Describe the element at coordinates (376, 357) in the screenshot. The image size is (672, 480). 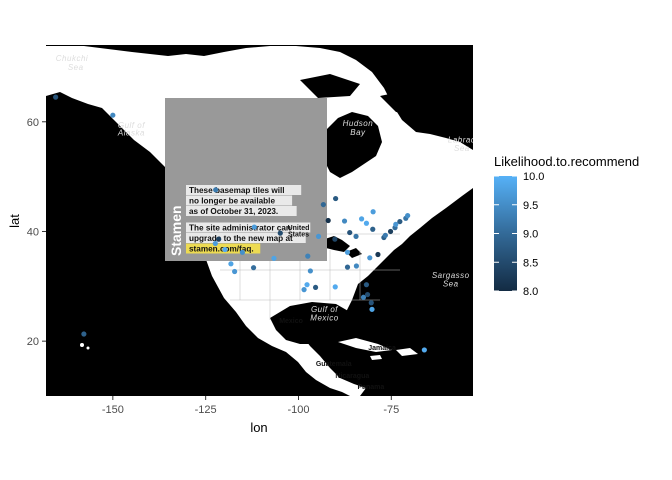
I see `jamaica-island` at that location.